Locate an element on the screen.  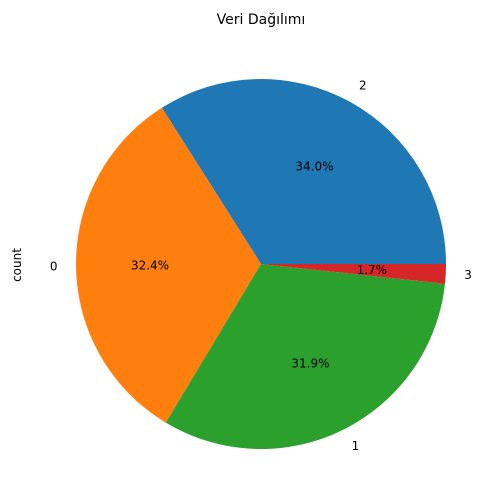
chart-title: Veri Dağılımı is located at coordinates (261, 20).